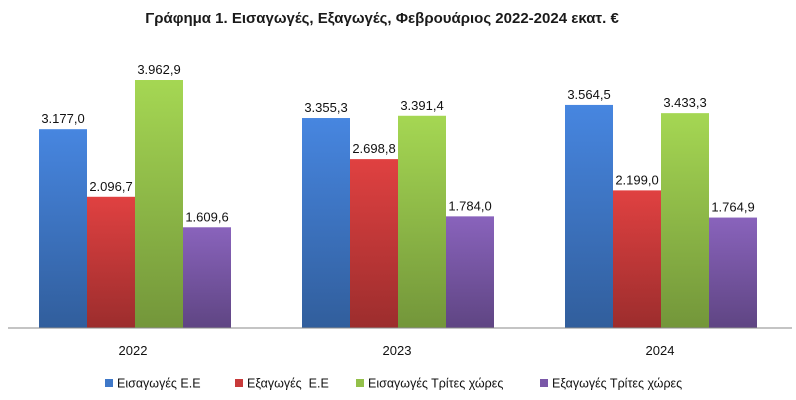 The image size is (796, 400). Describe the element at coordinates (636, 179) in the screenshot. I see `data-label-2024-series-2: 2.199,0` at that location.